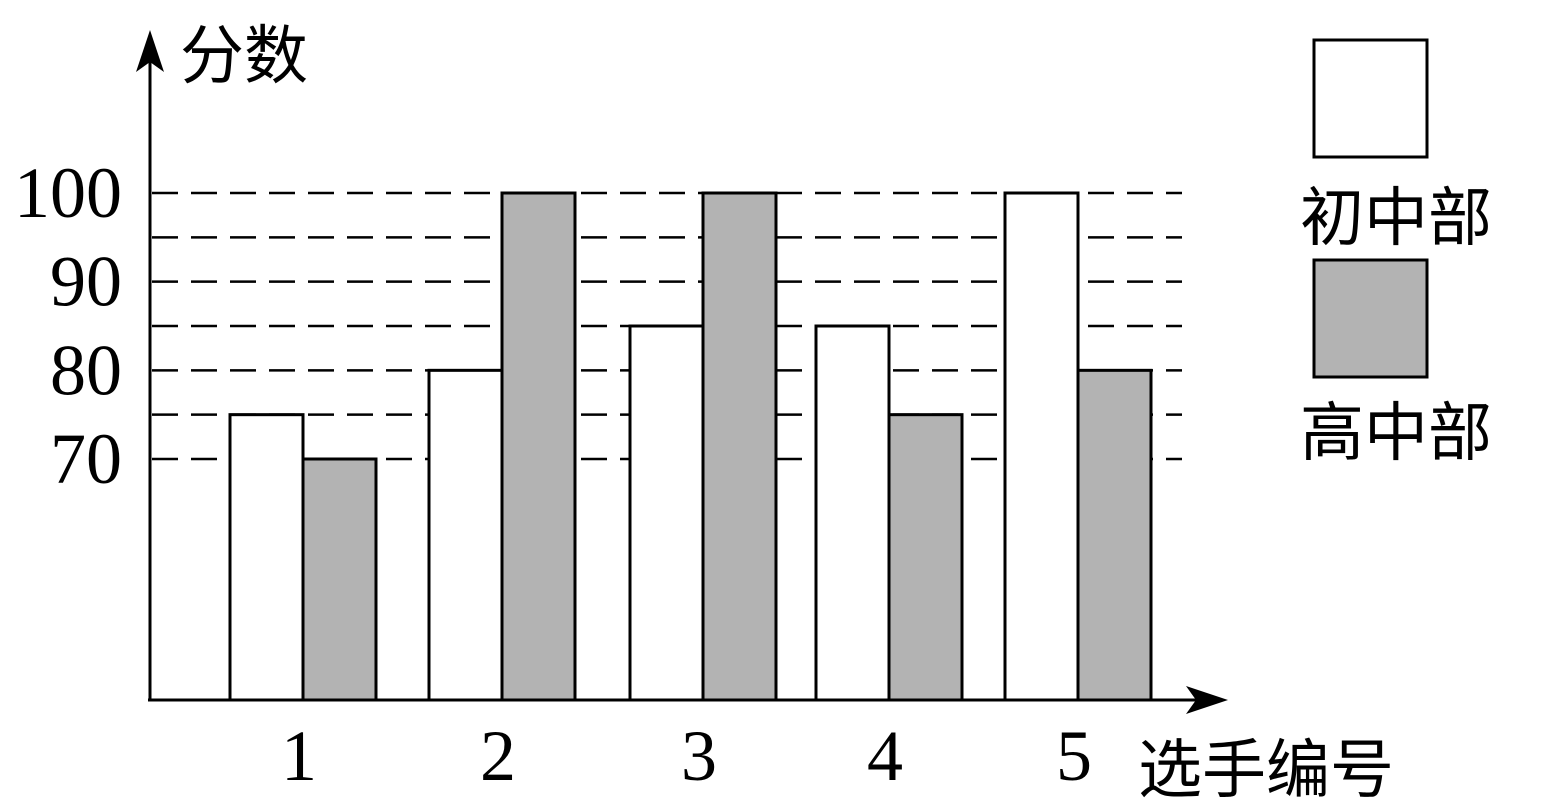 Image resolution: width=1551 pixels, height=807 pixels. Describe the element at coordinates (86, 459) in the screenshot. I see `y-tick-label-70: 70` at that location.